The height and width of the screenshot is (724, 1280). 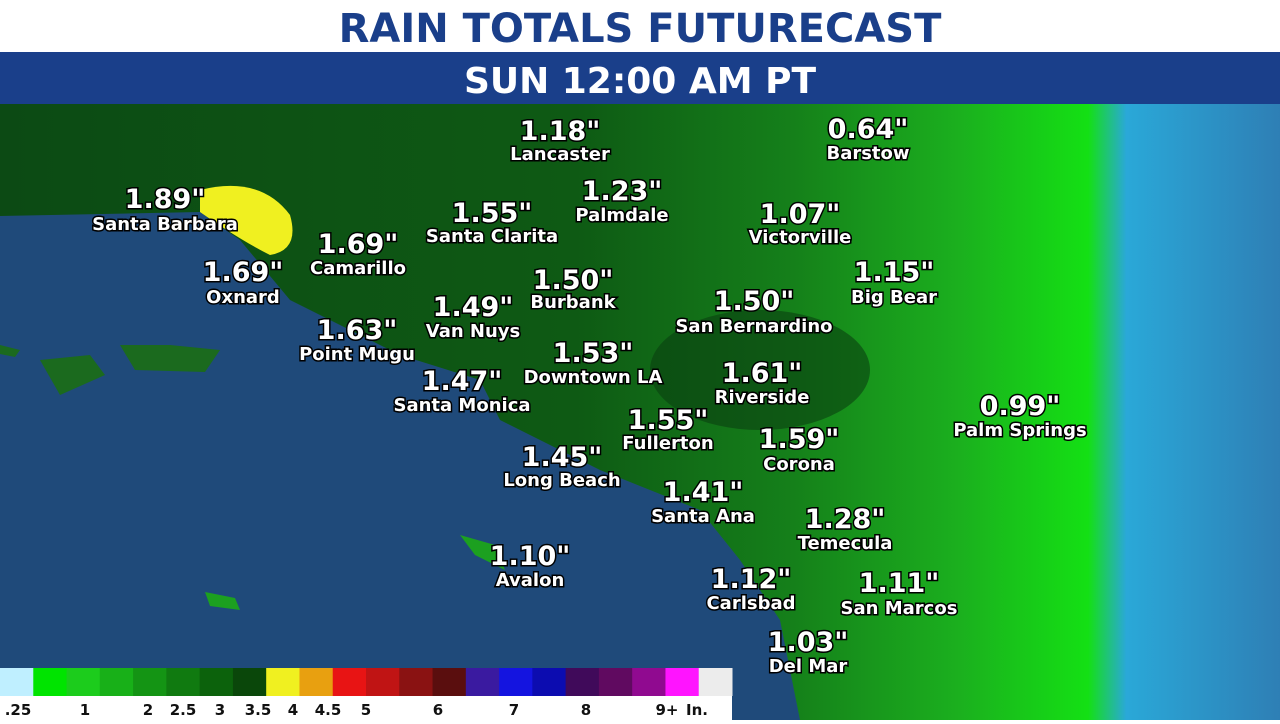 I want to click on city-name: San Marcos, so click(x=899, y=608).